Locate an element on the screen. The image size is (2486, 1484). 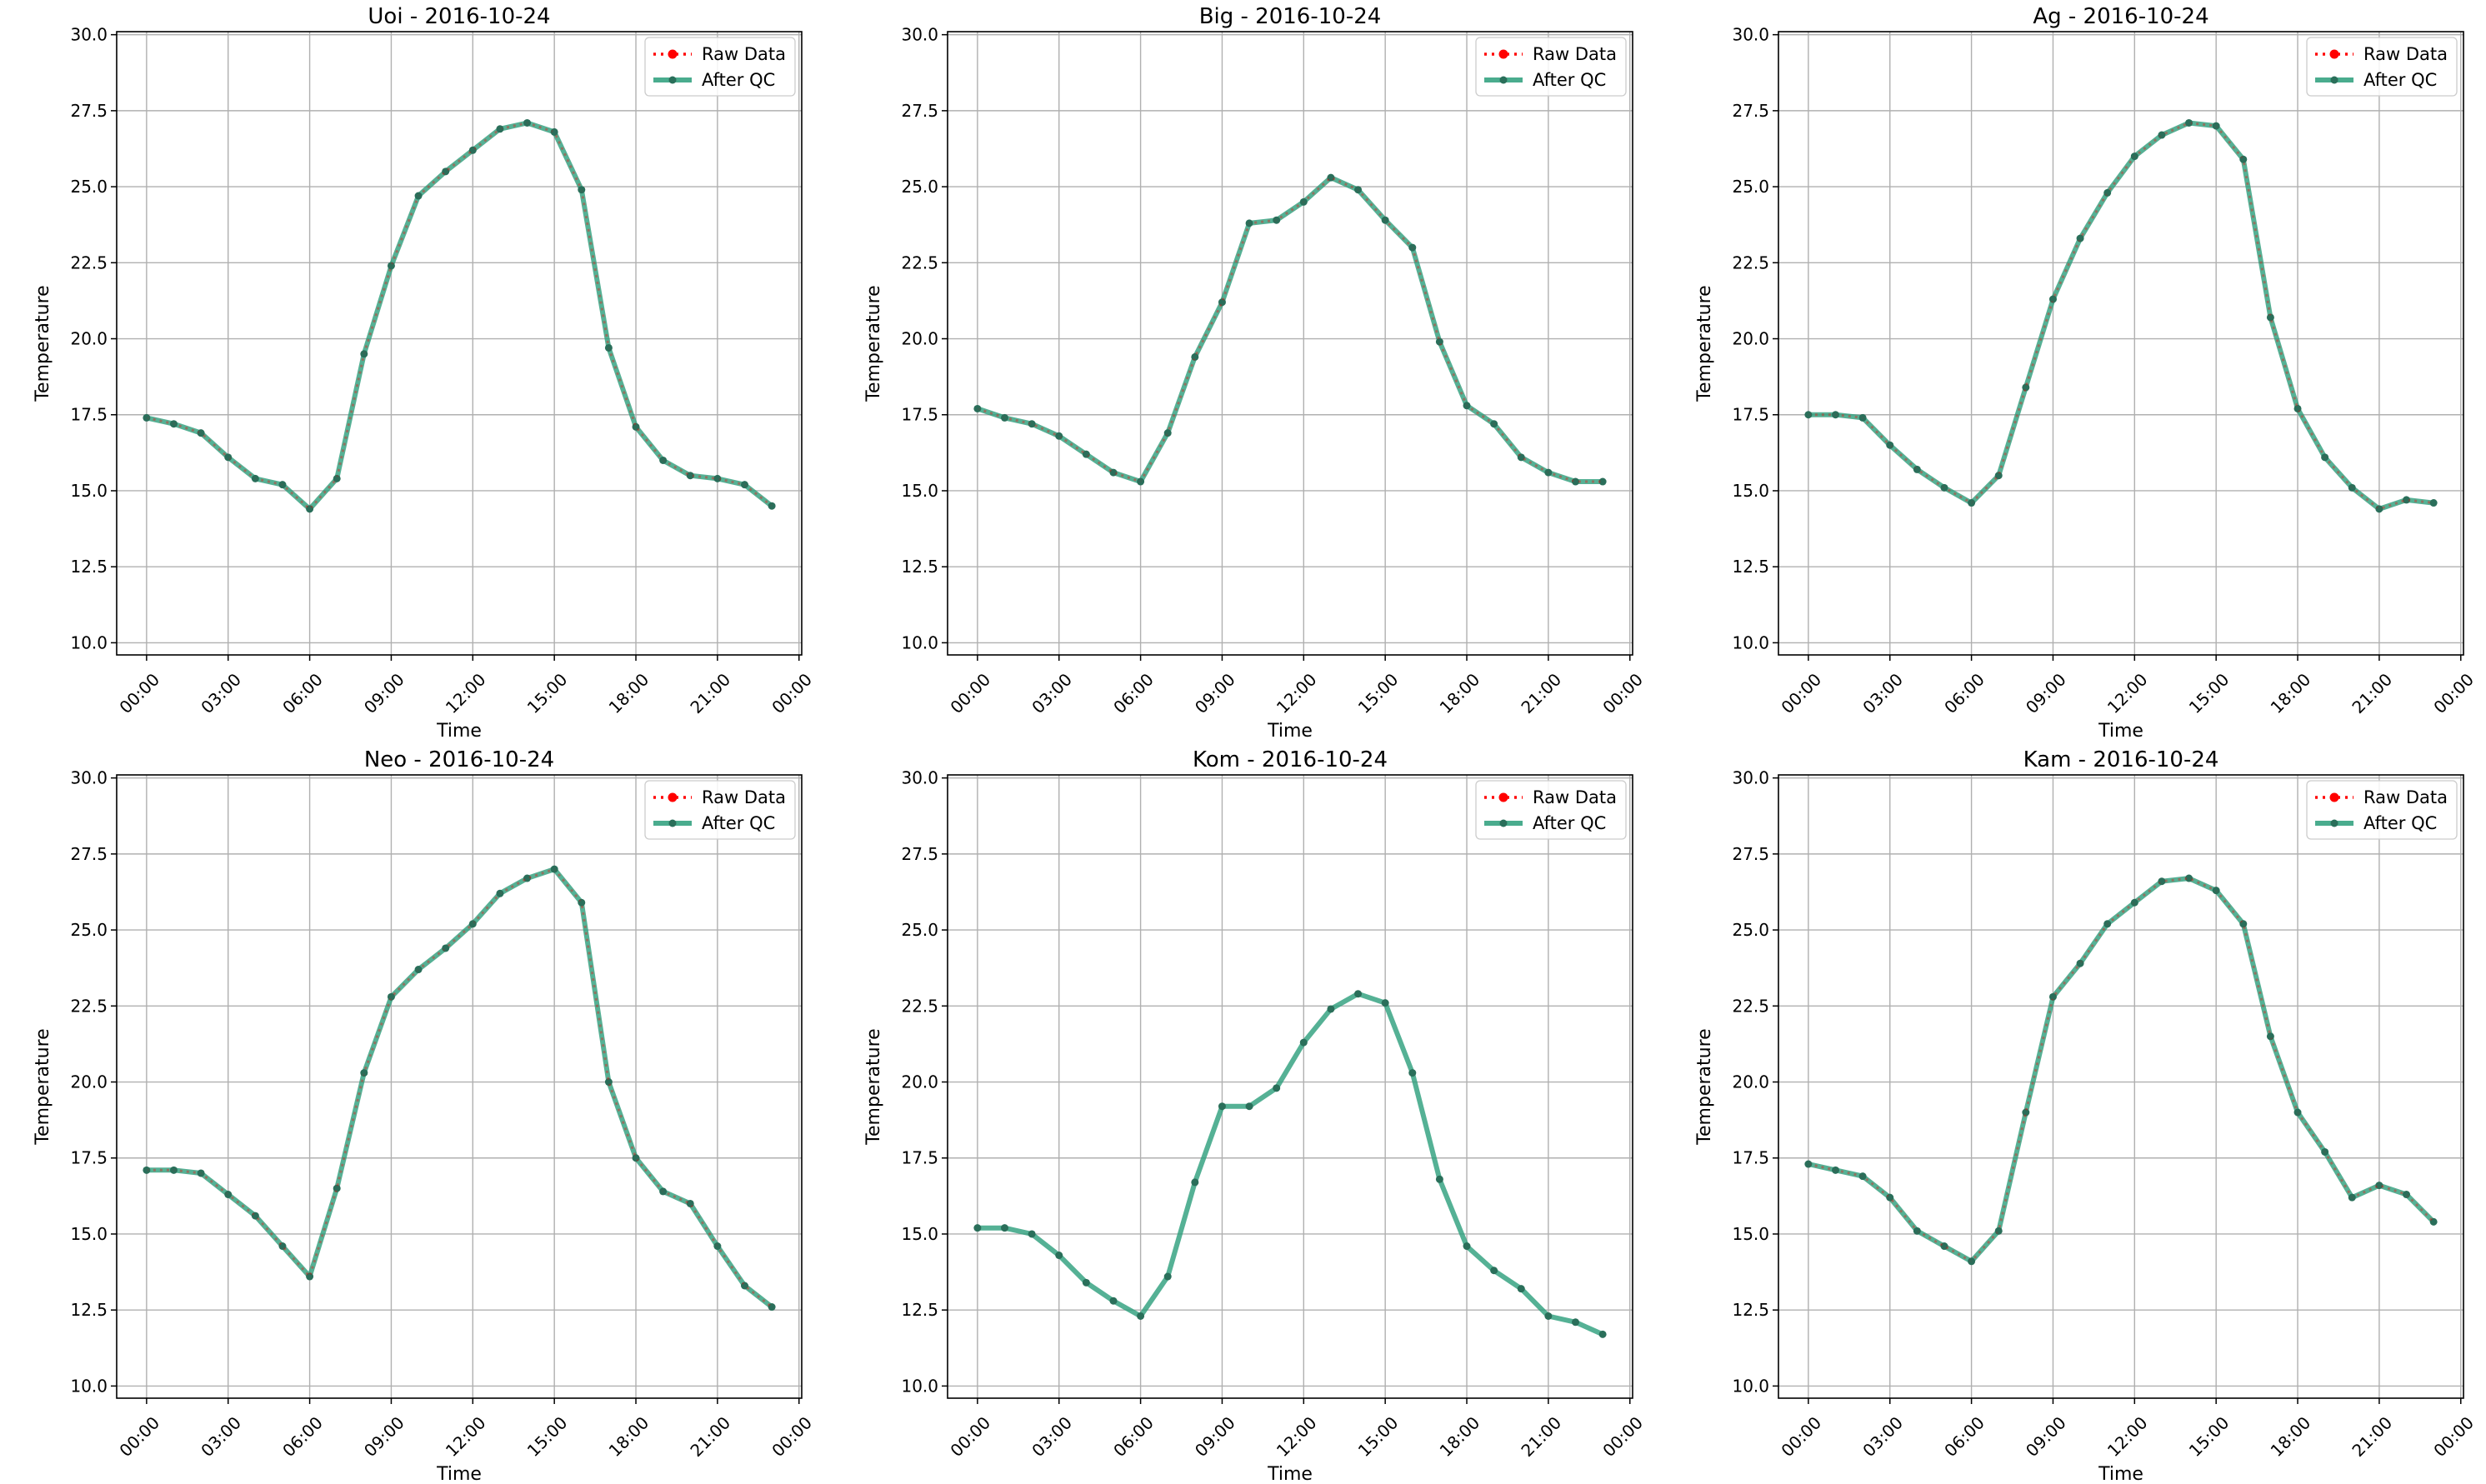
y-tick-label: 20.0 is located at coordinates (919, 339).